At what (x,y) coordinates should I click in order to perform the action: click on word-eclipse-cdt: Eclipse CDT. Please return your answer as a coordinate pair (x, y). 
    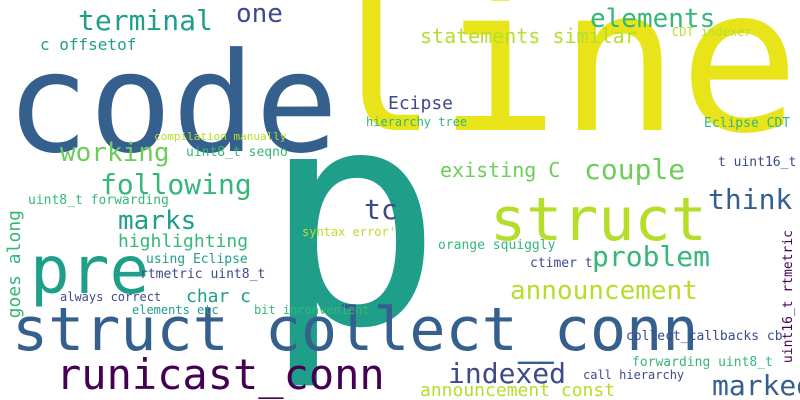
    Looking at the image, I should click on (747, 123).